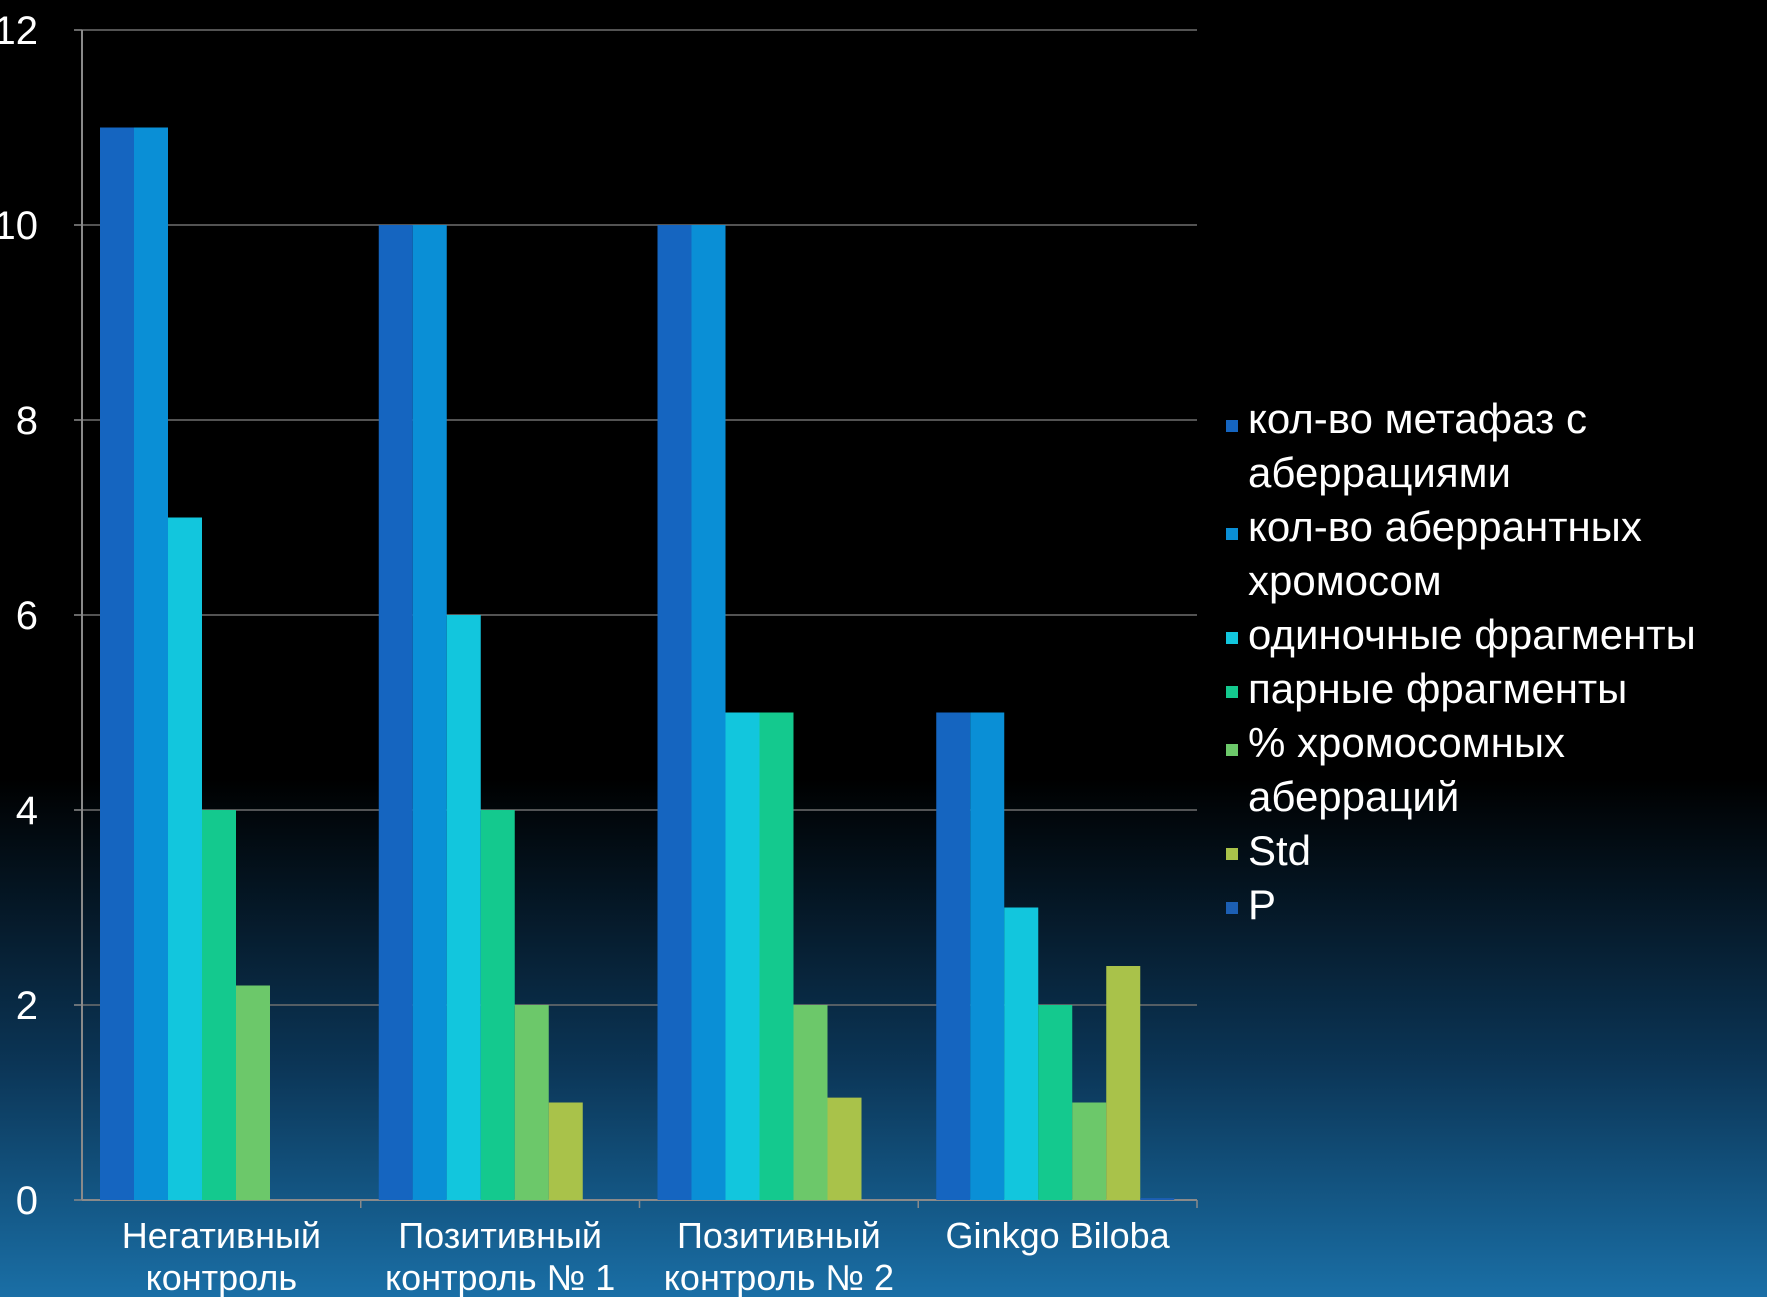  I want to click on x-category-label: контроль, so click(222, 1277).